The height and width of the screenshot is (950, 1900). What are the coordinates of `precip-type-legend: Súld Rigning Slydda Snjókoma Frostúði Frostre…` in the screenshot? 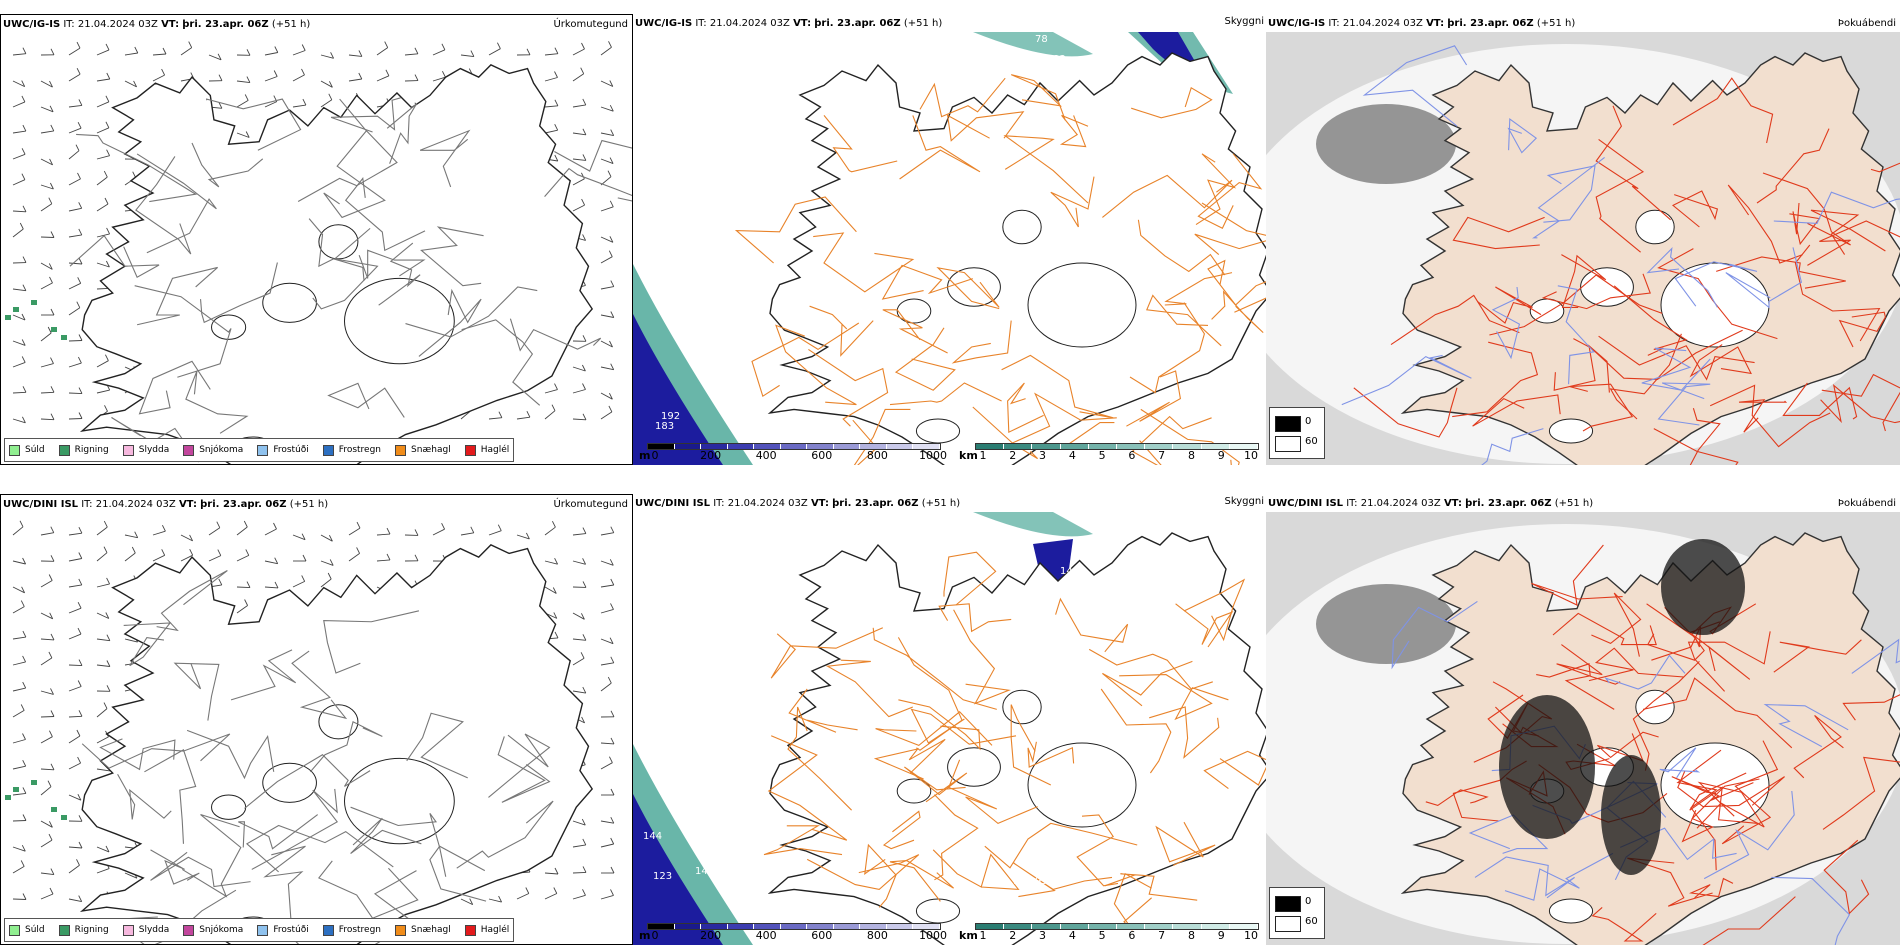 It's located at (259, 450).